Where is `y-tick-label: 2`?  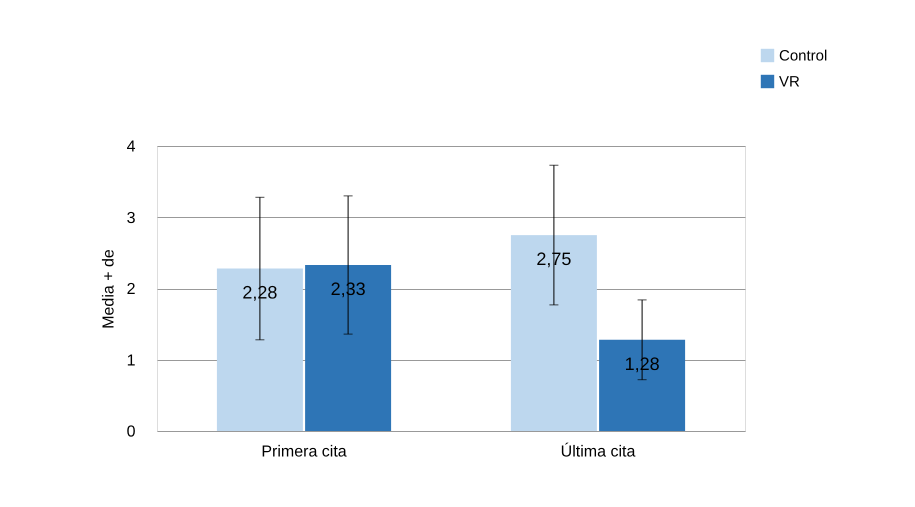 y-tick-label: 2 is located at coordinates (131, 289).